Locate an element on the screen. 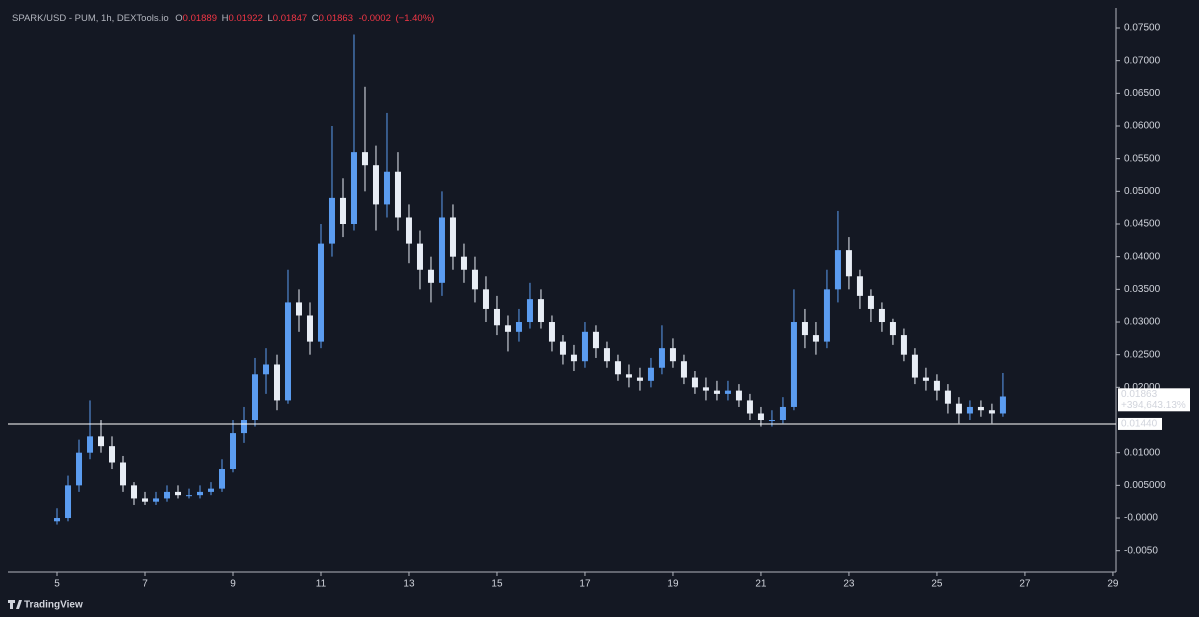 This screenshot has width=1199, height=617. last-price-box is located at coordinates (1154, 400).